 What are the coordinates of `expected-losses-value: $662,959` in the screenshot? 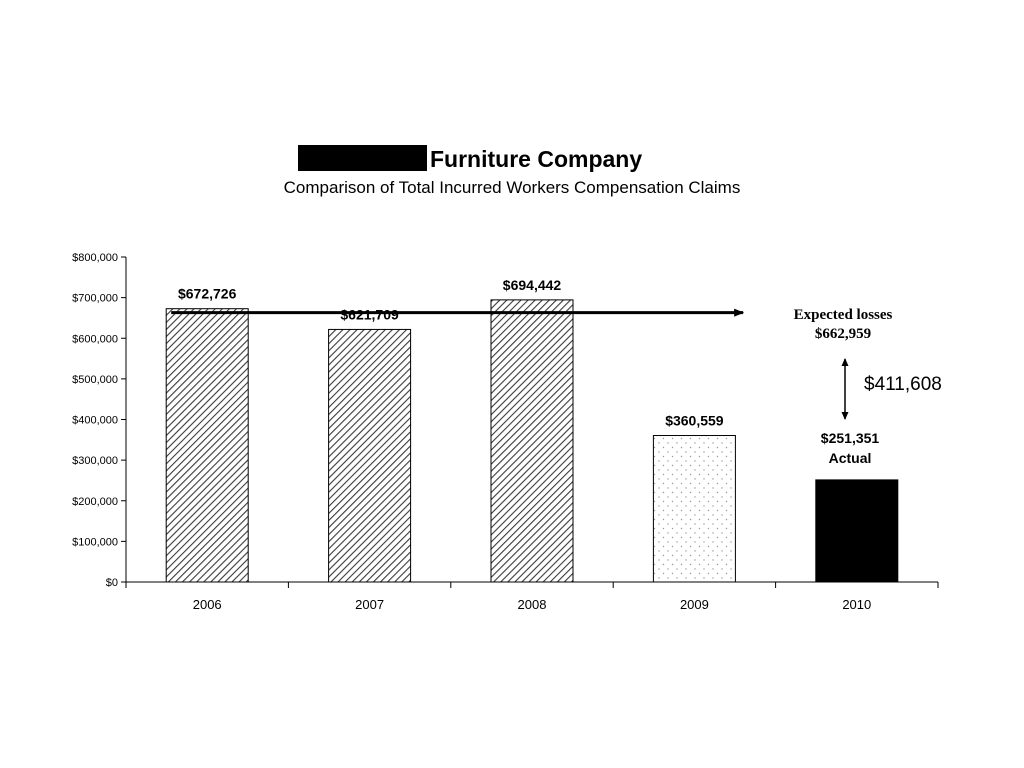 It's located at (843, 334).